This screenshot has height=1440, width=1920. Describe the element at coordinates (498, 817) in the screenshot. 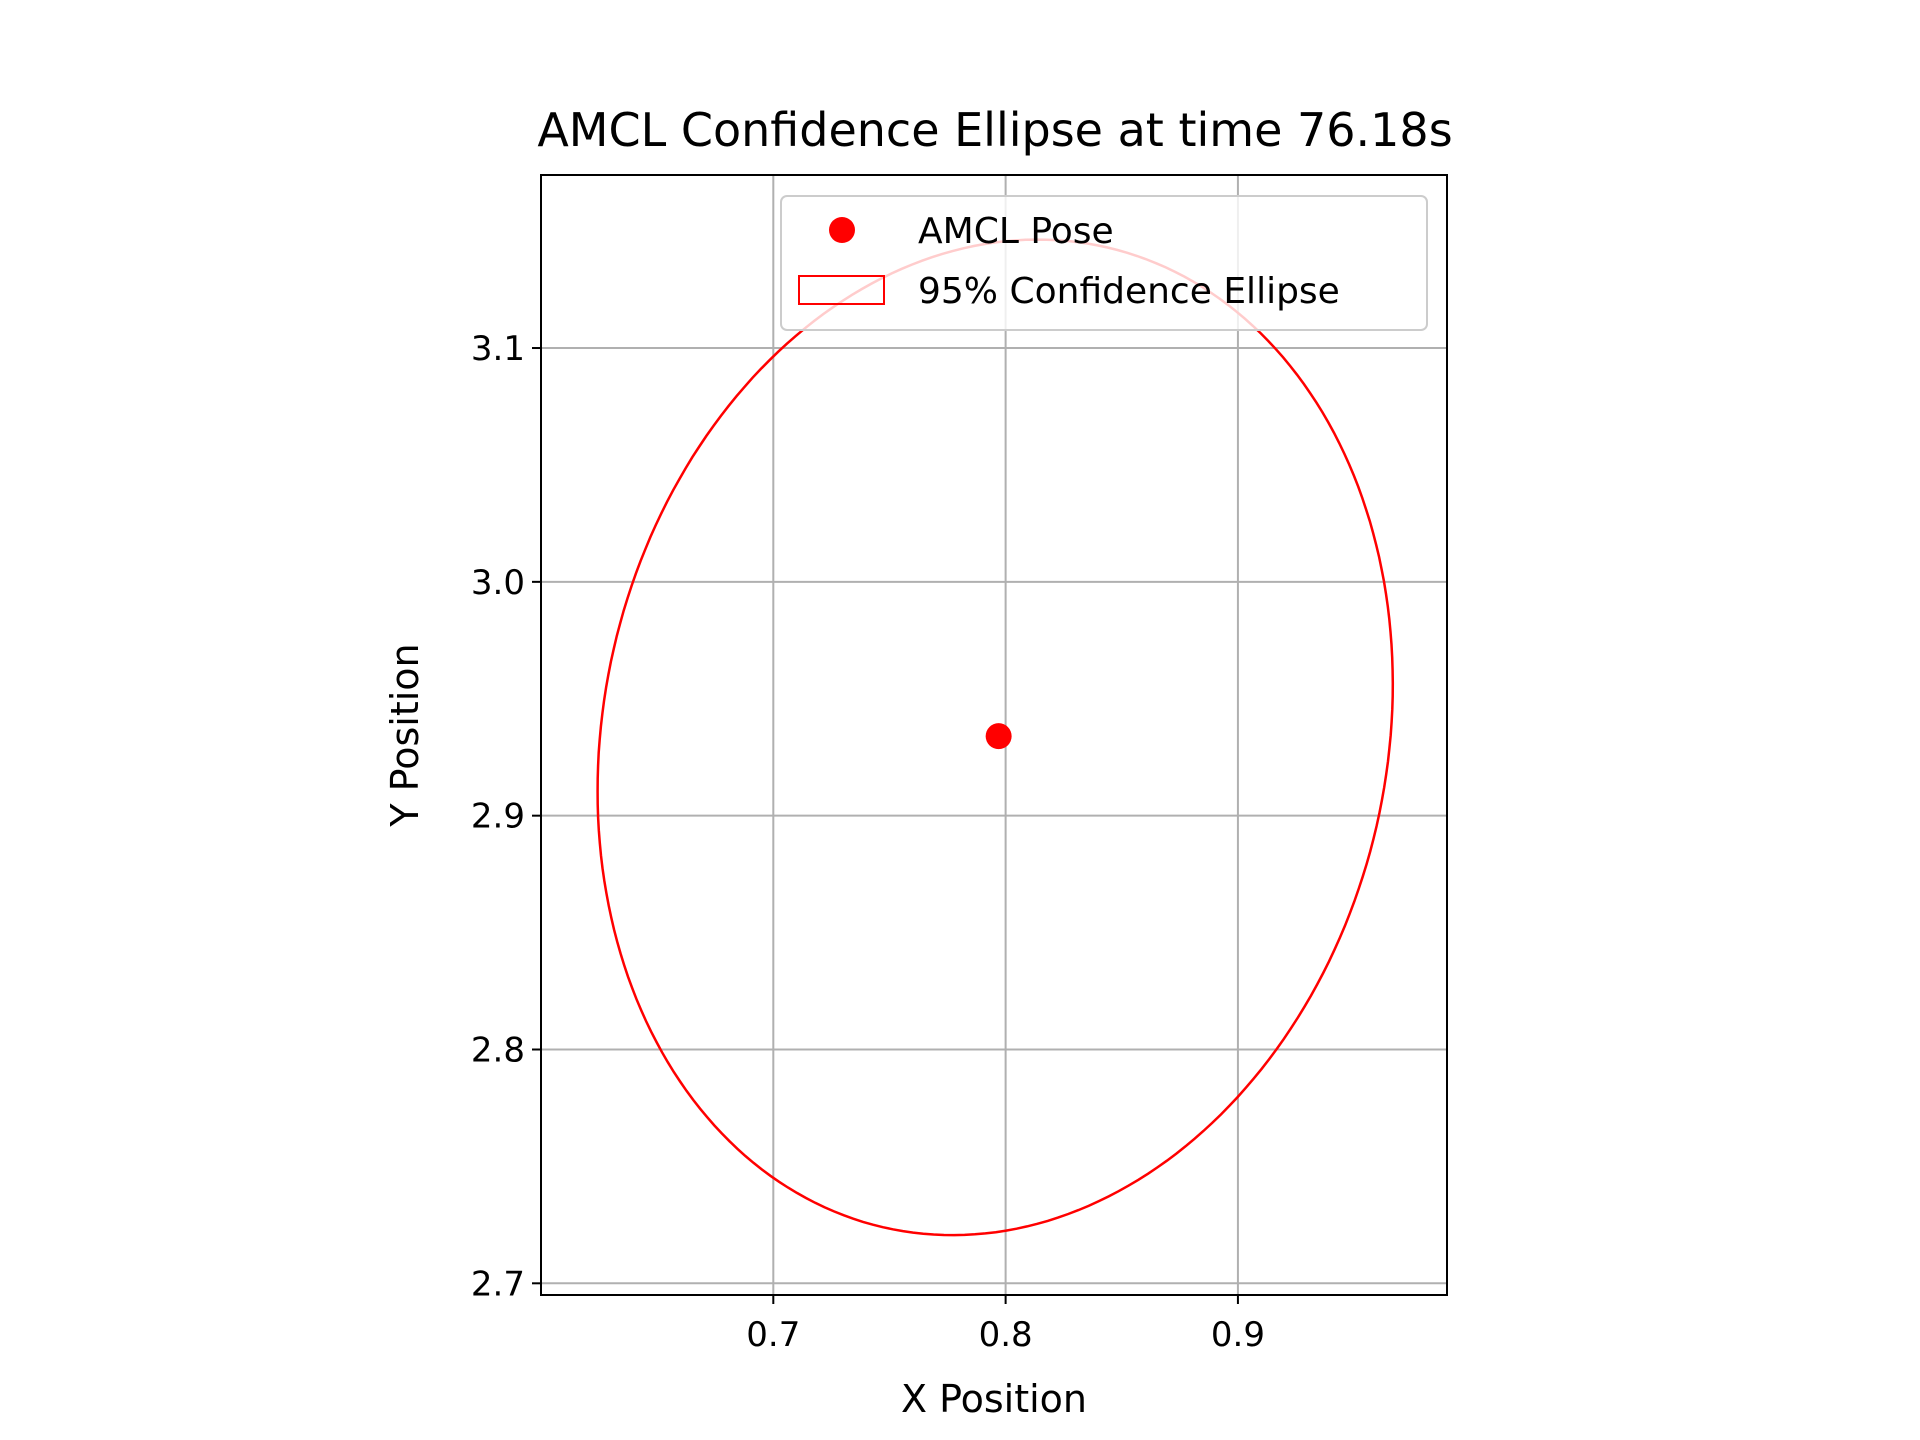

I see `y-tick-label: 2.9` at that location.